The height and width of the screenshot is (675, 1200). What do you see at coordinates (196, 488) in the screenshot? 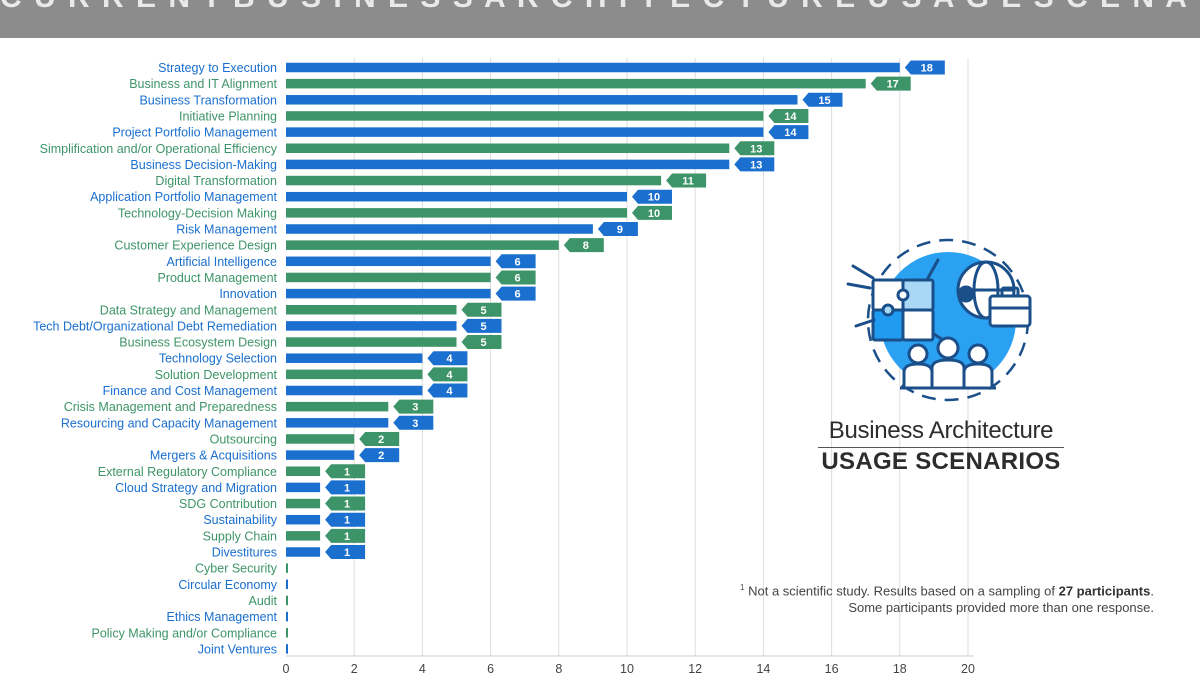
I see `category-label: Cloud Strategy and Migration` at bounding box center [196, 488].